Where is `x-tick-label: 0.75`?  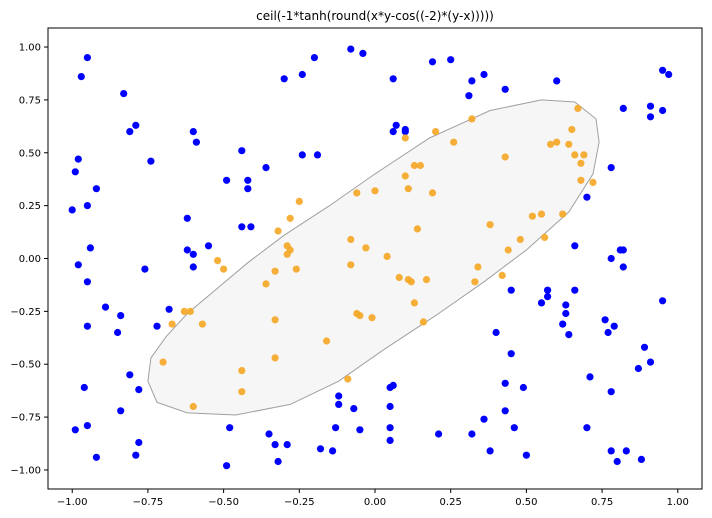
x-tick-label: 0.75 is located at coordinates (602, 502).